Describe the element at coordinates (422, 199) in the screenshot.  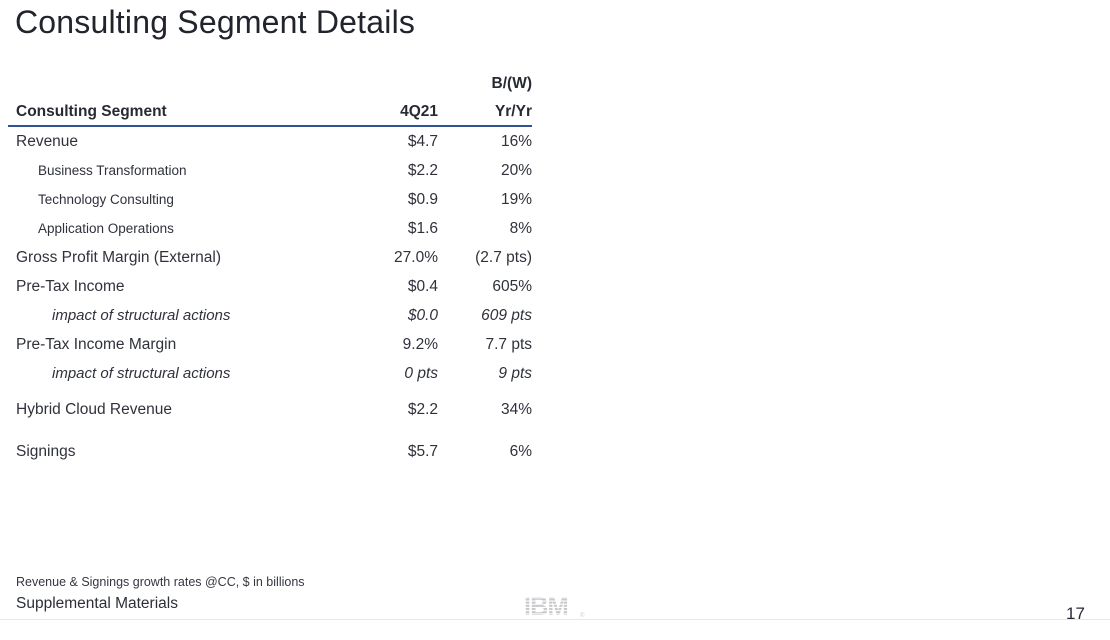
I see `row-4q21-value: $0.9` at that location.